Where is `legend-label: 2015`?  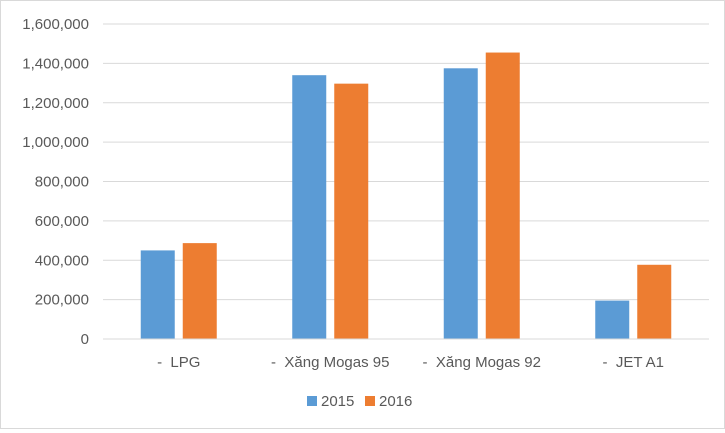 legend-label: 2015 is located at coordinates (337, 401).